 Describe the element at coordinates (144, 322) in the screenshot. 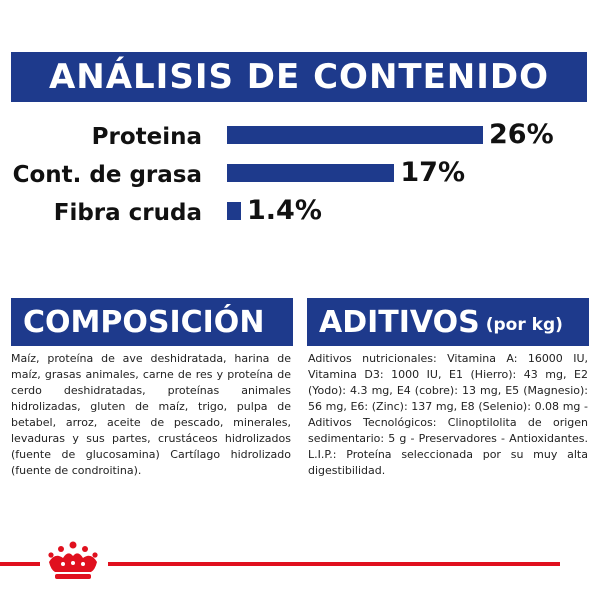

I see `composition-title: COMPOSICIÓN` at that location.